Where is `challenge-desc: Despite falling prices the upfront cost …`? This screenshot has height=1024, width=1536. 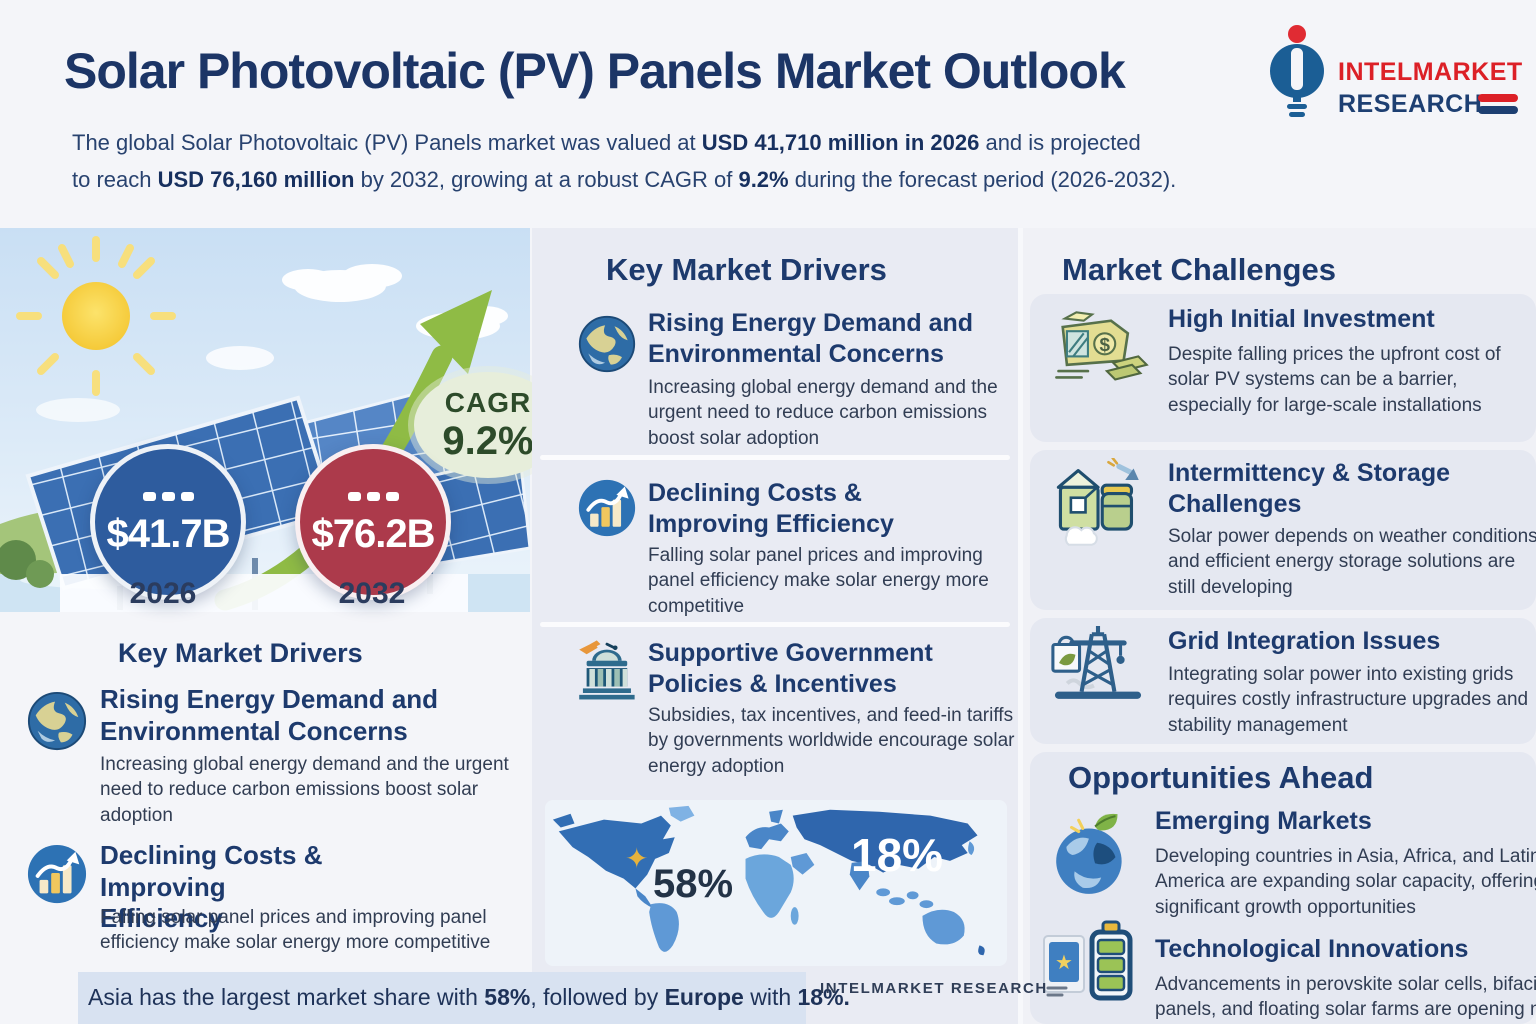 challenge-desc: Despite falling prices the upfront cost … is located at coordinates (1334, 380).